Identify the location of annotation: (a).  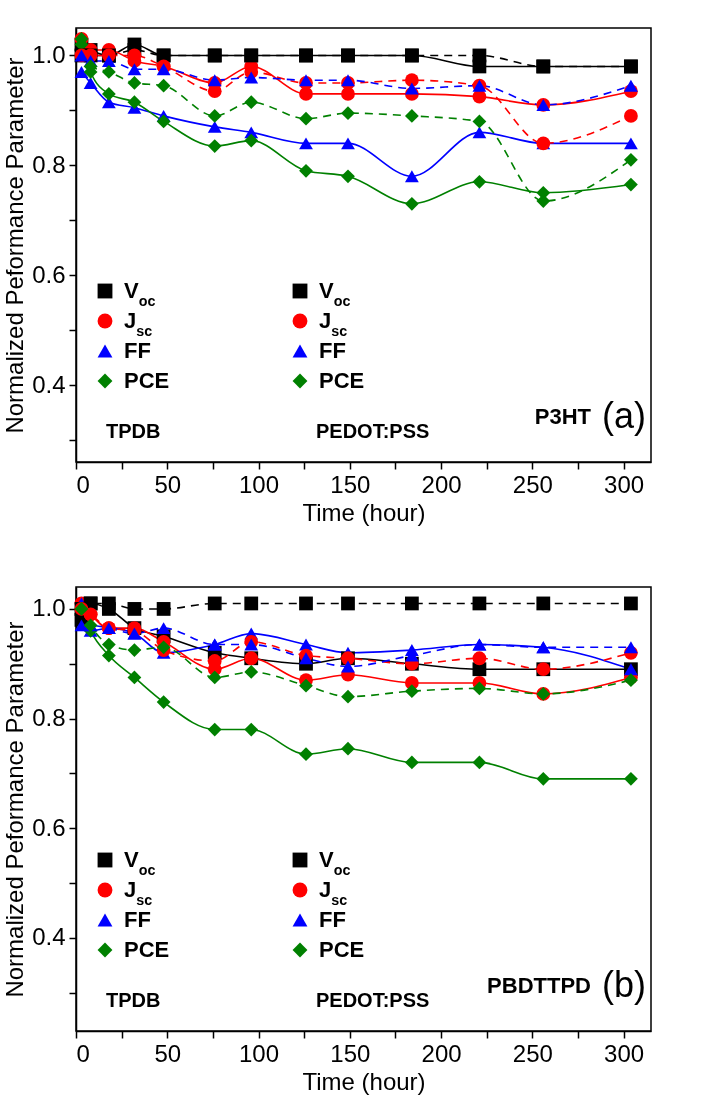
(624, 415).